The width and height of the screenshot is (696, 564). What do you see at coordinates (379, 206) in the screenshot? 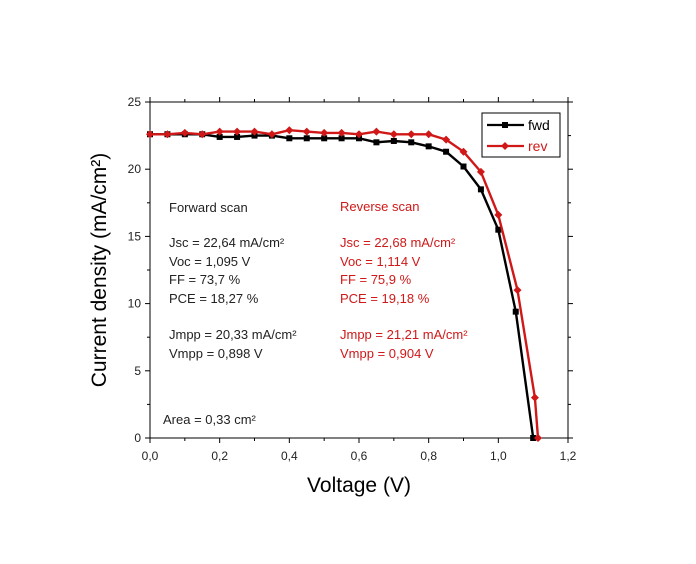
I see `reverse-scan-title: Reverse scan` at bounding box center [379, 206].